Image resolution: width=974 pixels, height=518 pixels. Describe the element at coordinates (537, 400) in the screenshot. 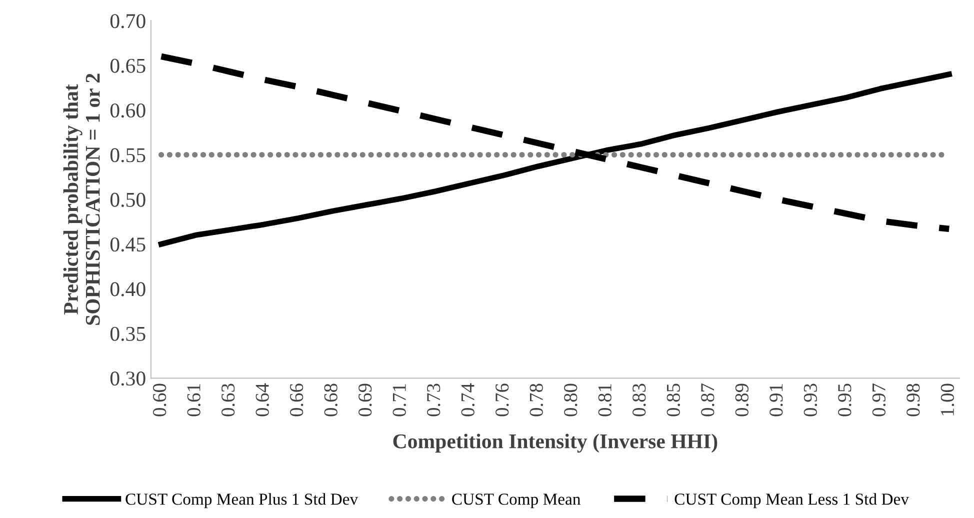

I see `x-tick-label: 0.78` at that location.